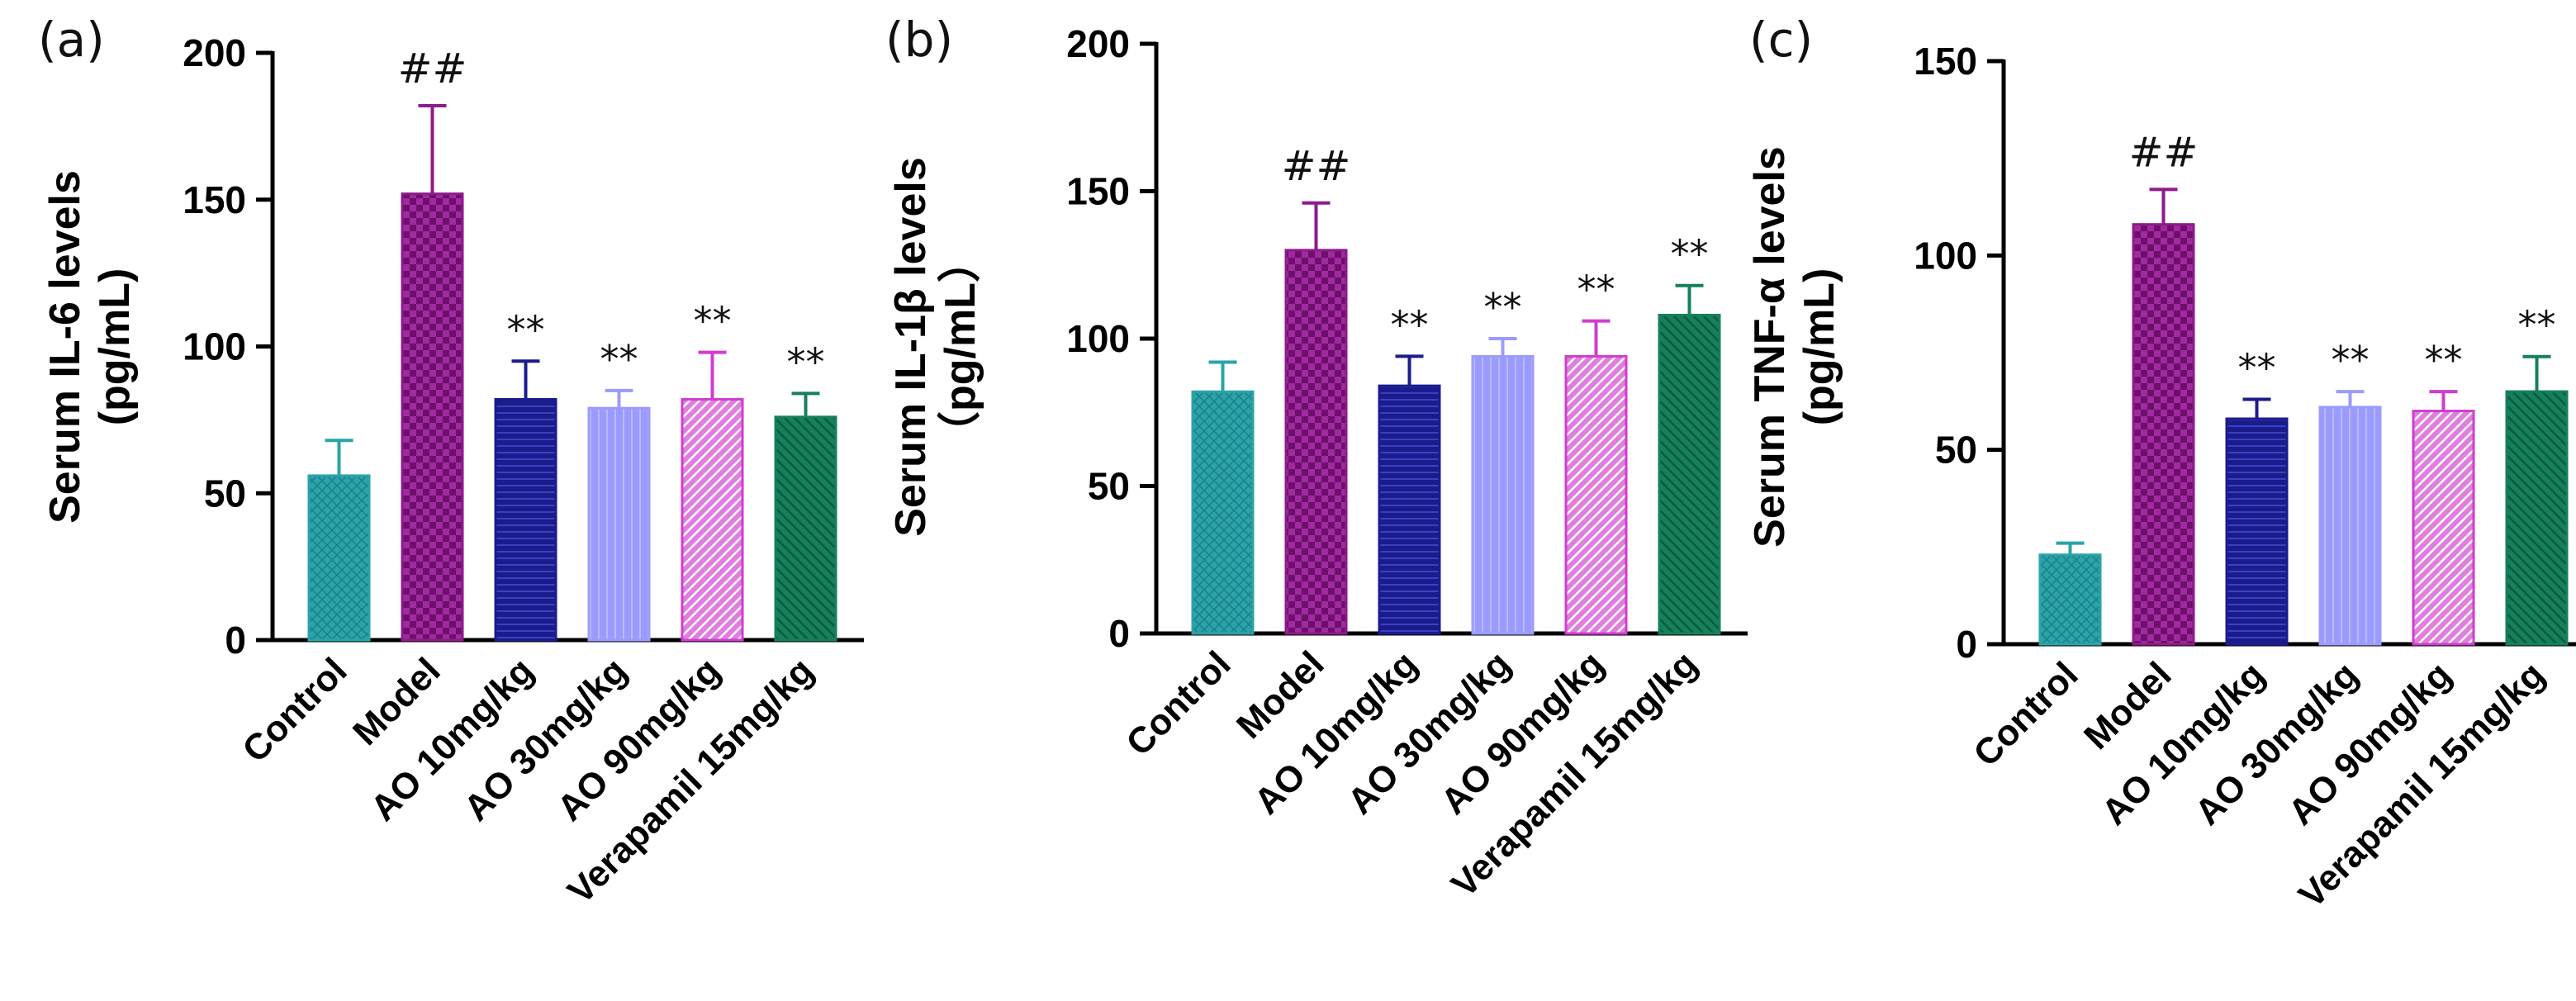 This screenshot has height=1001, width=2576. What do you see at coordinates (919, 40) in the screenshot?
I see `panel-label: (b)` at bounding box center [919, 40].